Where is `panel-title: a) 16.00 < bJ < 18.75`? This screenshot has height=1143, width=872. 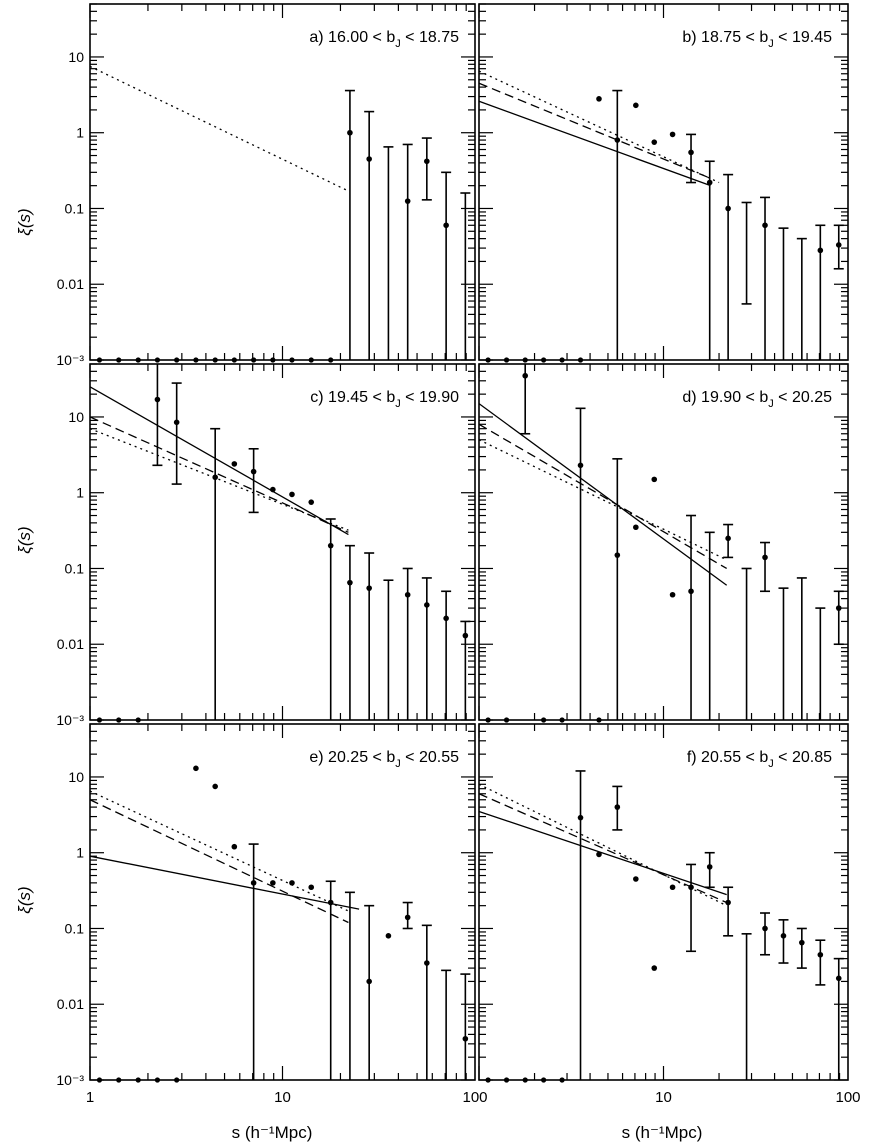
panel-title: a) 16.00 < bJ < 18.75 is located at coordinates (384, 39).